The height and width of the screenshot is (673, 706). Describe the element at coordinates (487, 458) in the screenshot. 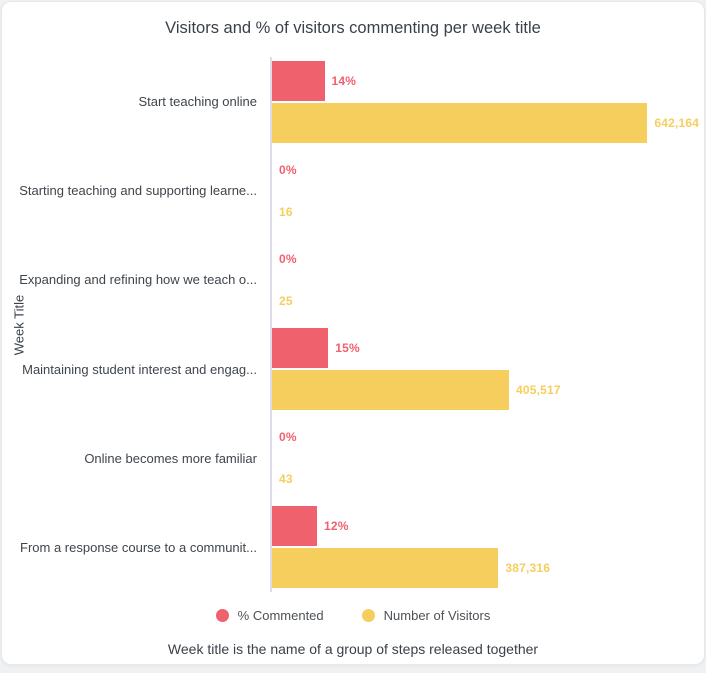

I see `plot-cell: 0% 43` at that location.